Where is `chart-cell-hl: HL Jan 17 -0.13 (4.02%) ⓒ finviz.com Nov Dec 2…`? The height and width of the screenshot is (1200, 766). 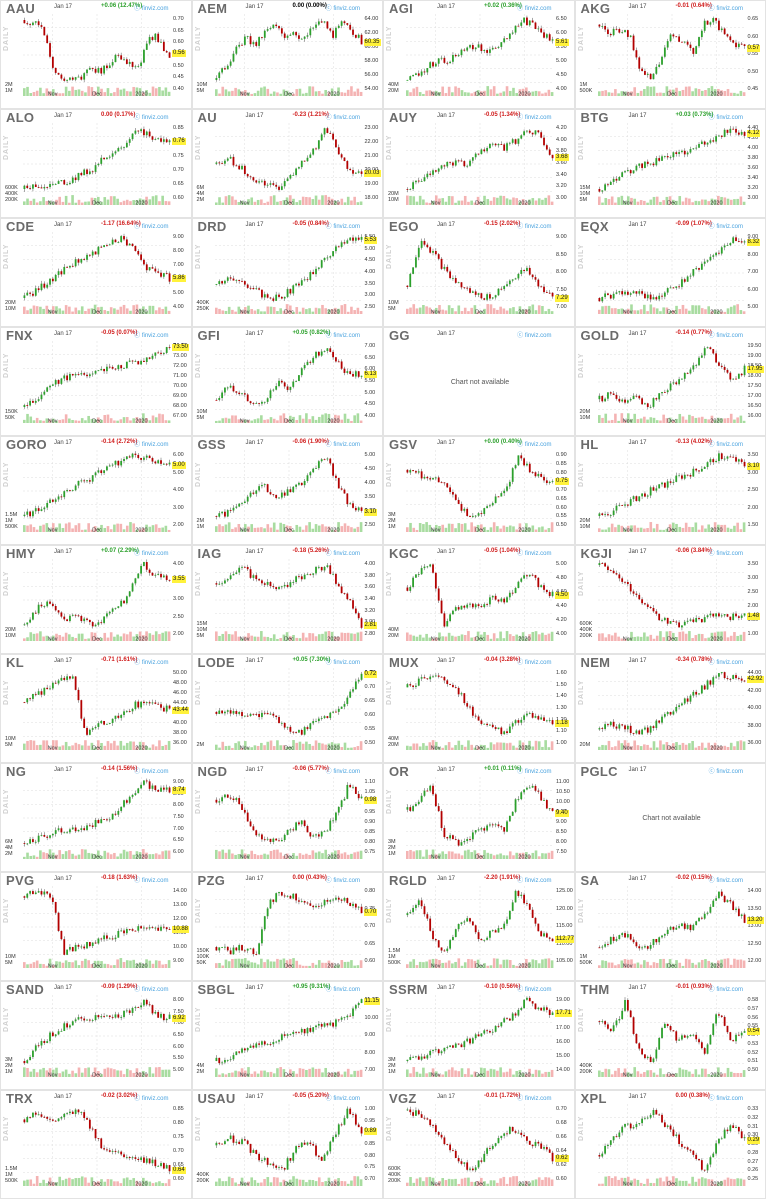 chart-cell-hl: HL Jan 17 -0.13 (4.02%) ⓒ finviz.com Nov Dec 2… is located at coordinates (670, 490).